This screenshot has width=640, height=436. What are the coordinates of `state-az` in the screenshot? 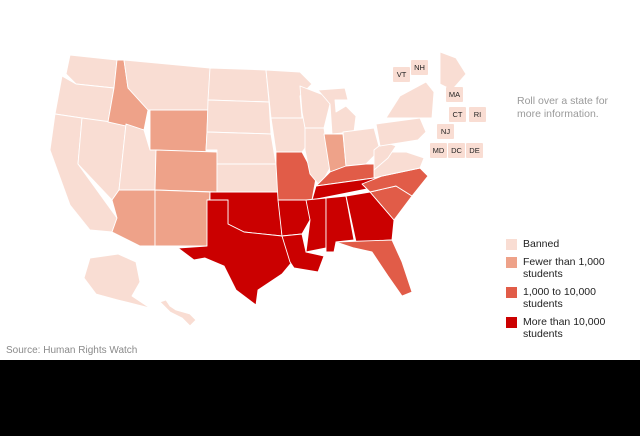 It's located at (133, 218).